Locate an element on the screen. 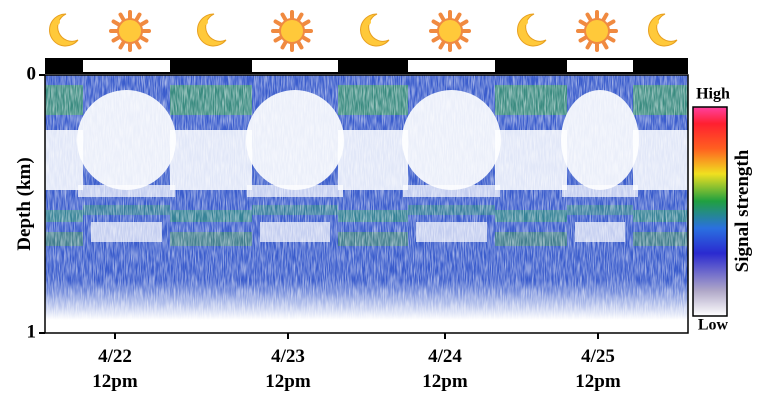  x-tick-date: 4/22 is located at coordinates (115, 356).